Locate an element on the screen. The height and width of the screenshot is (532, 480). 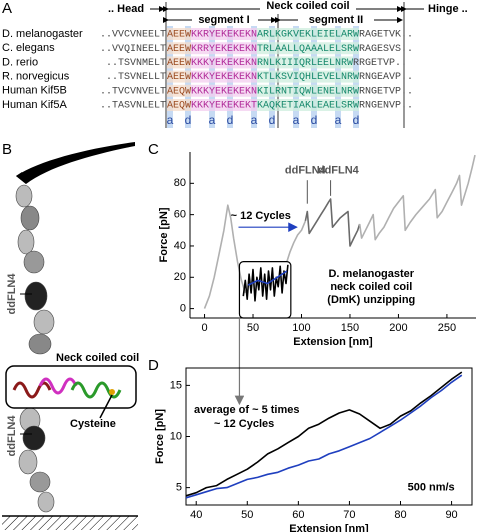
sequence: KRRYEKEKEKN is located at coordinates (224, 49).